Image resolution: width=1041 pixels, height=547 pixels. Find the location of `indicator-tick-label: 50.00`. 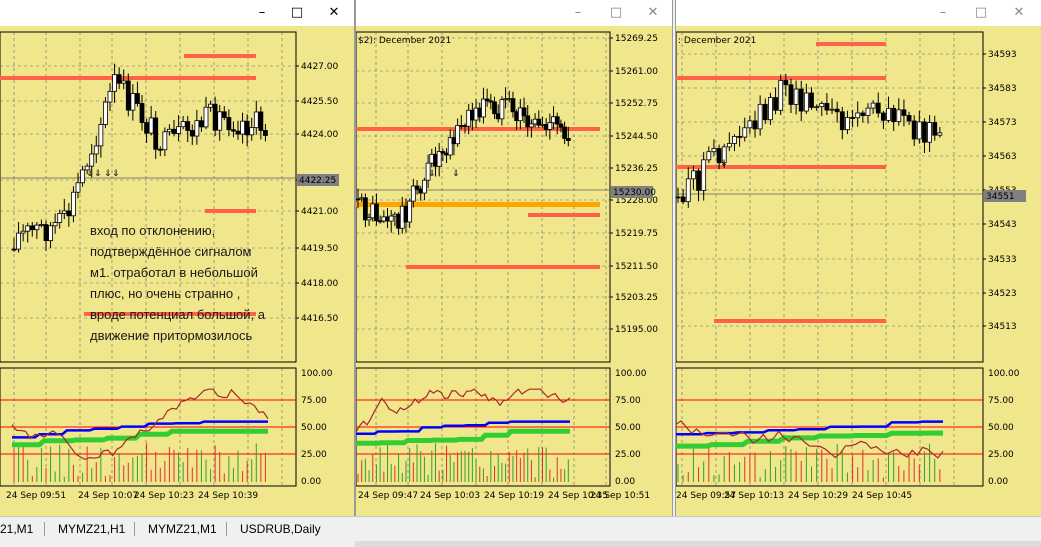

indicator-tick-label: 50.00 is located at coordinates (1001, 428).